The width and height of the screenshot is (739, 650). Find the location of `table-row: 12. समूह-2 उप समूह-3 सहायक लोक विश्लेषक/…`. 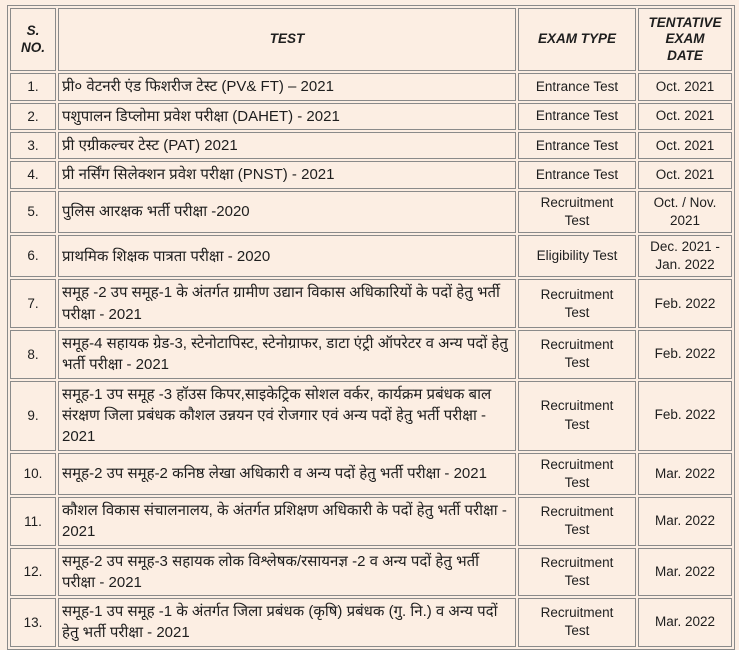

table-row: 12. समूह-2 उप समूह-3 सहायक लोक विश्लेषक/… is located at coordinates (371, 572).